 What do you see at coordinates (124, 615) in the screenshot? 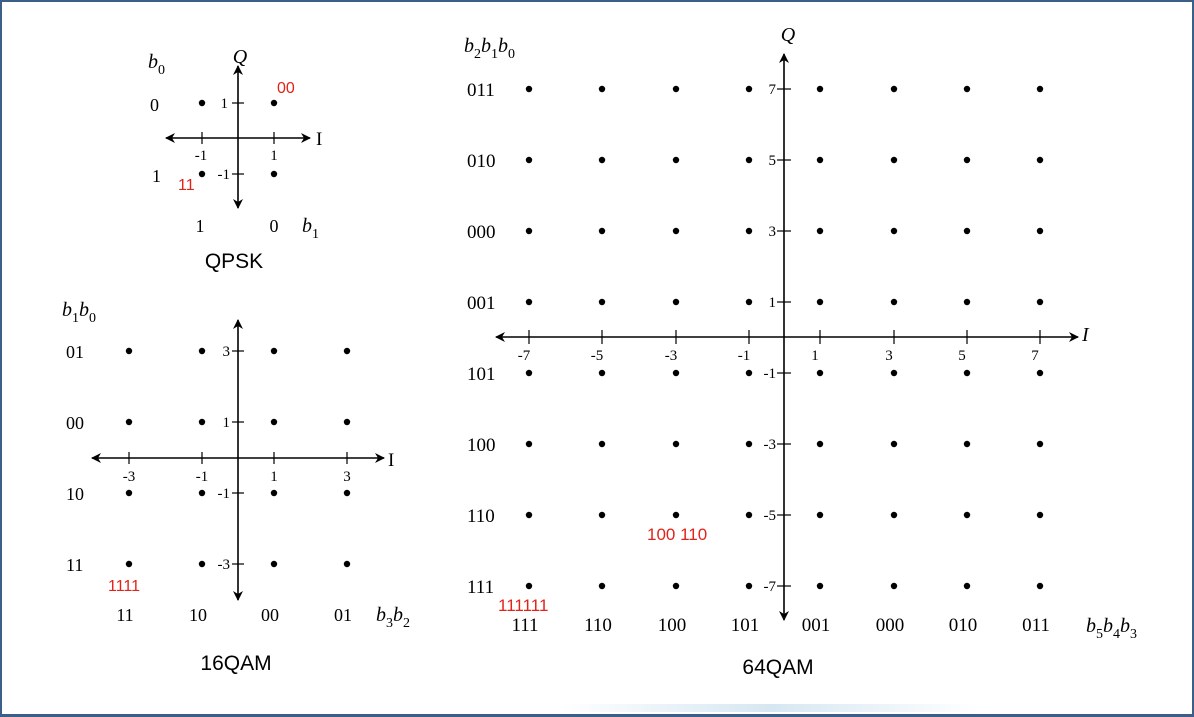
I see `qam16-col-code: 11` at bounding box center [124, 615].